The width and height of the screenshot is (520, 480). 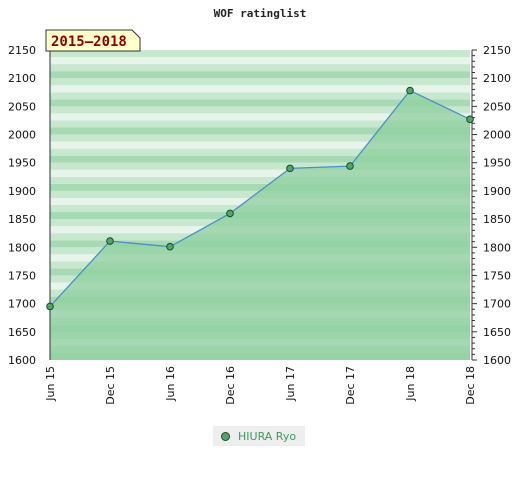 I want to click on y-tick-label-right: 1600, so click(x=497, y=360).